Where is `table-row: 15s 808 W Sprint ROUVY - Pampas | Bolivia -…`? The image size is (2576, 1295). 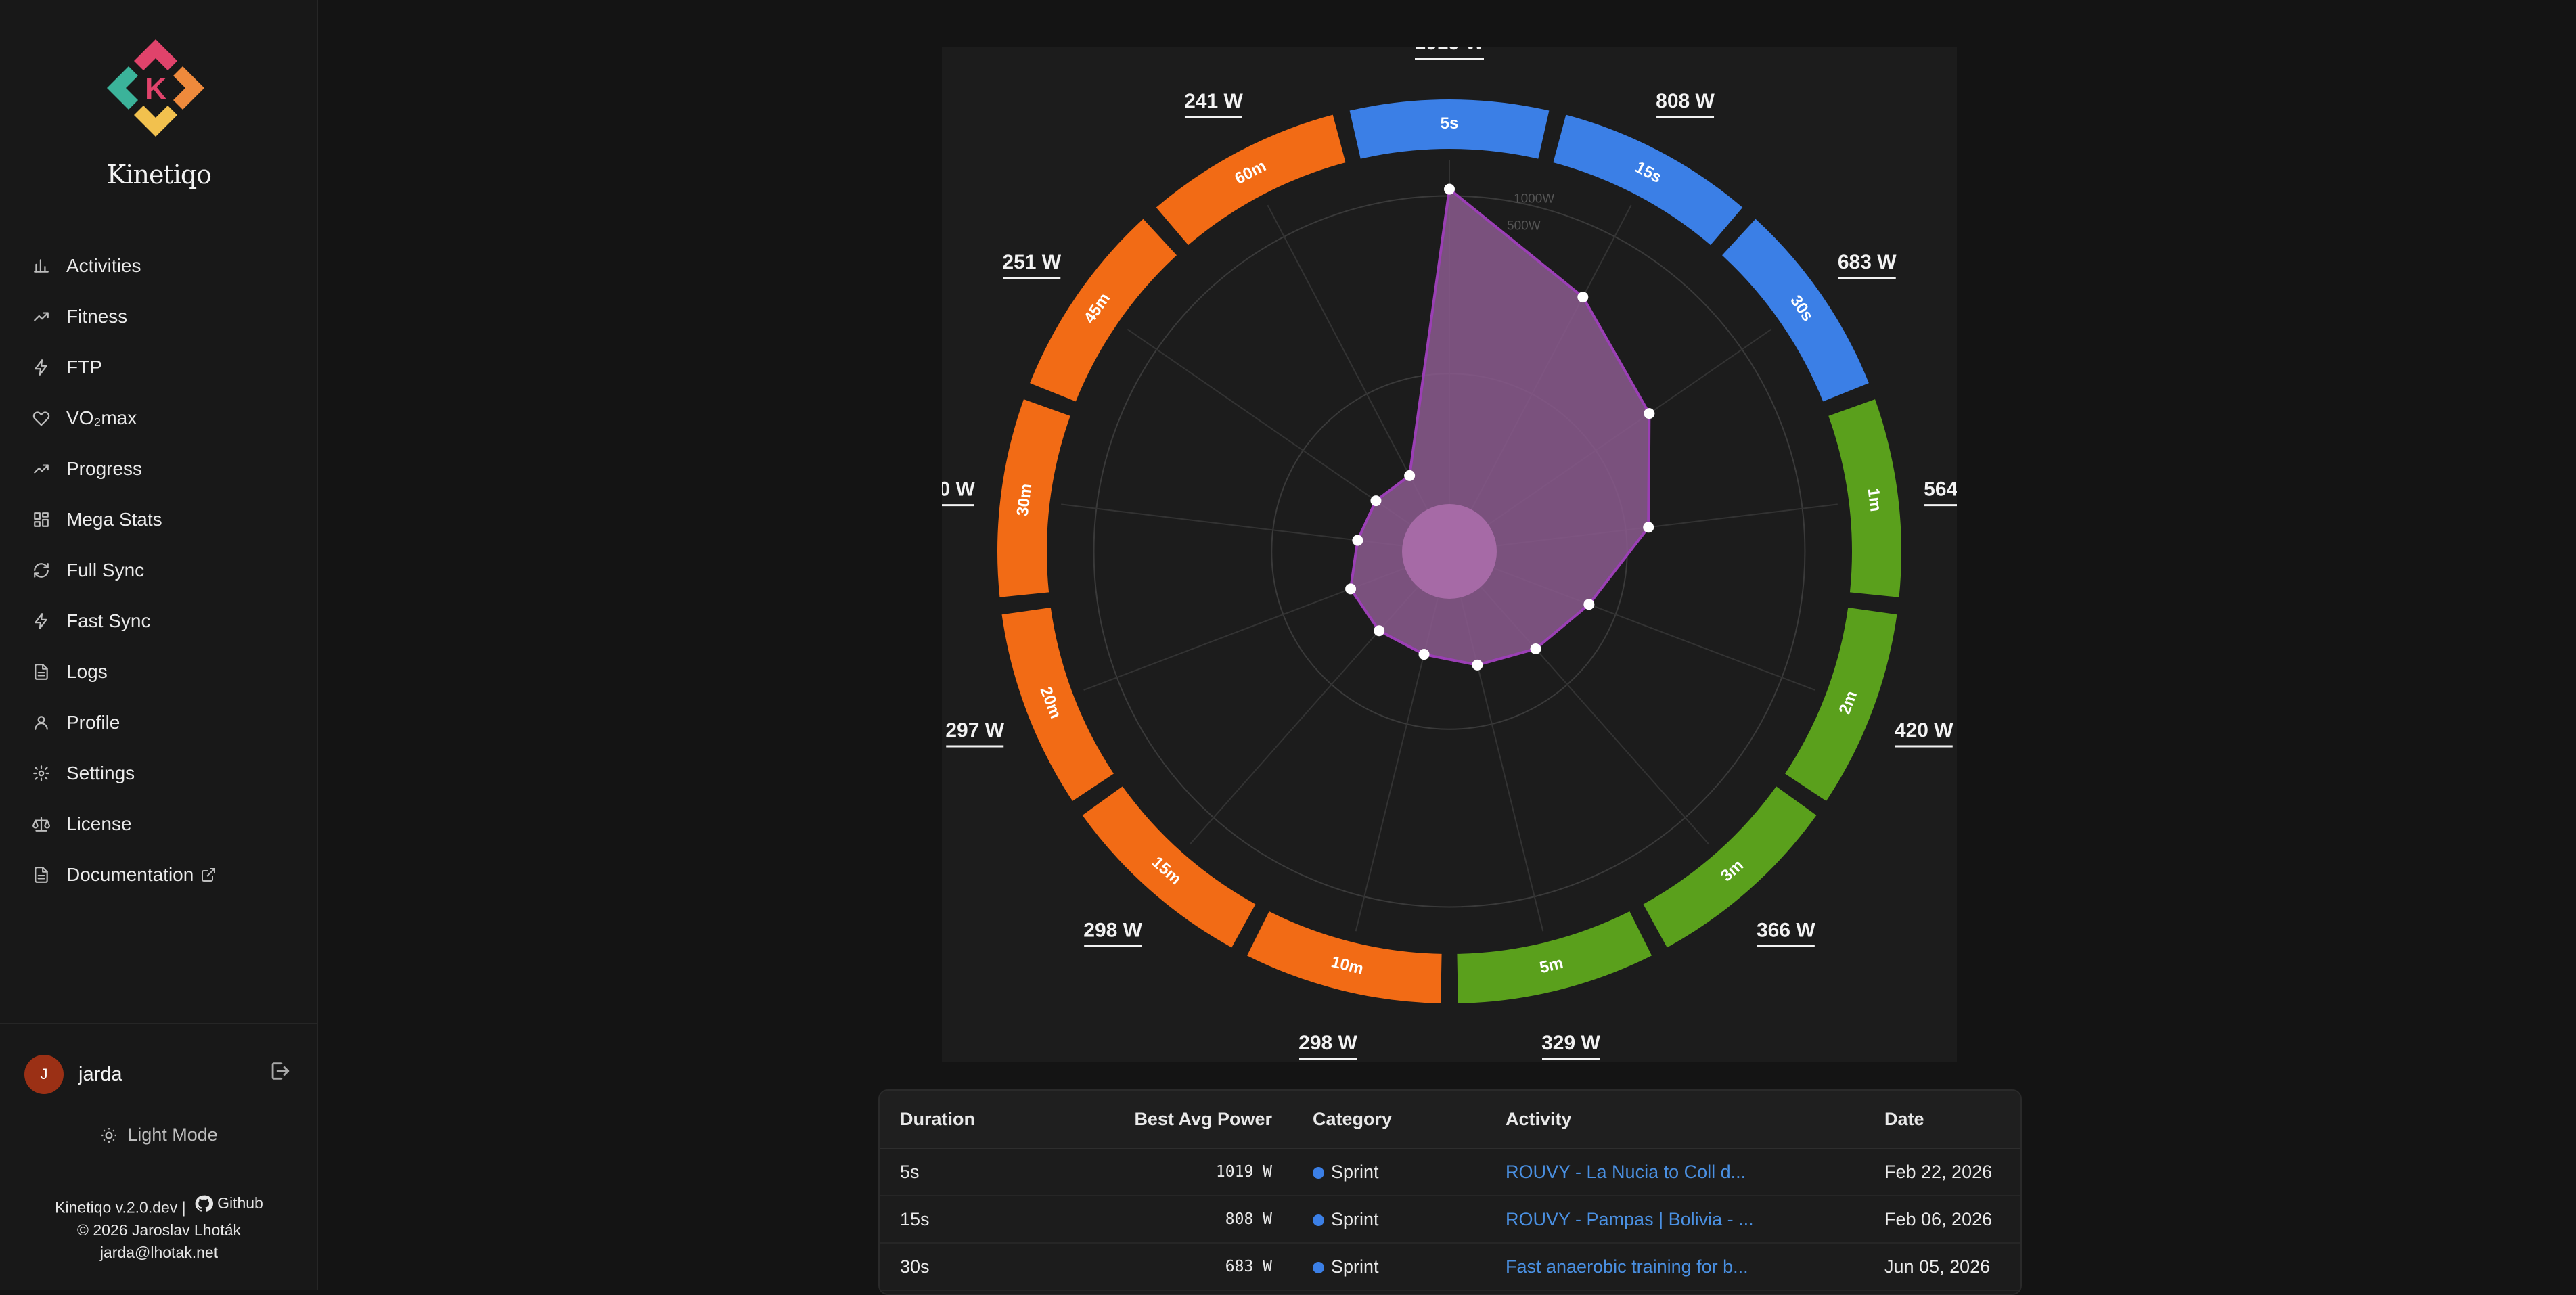
table-row: 15s 808 W Sprint ROUVY - Pampas | Bolivia -… is located at coordinates (1450, 1220).